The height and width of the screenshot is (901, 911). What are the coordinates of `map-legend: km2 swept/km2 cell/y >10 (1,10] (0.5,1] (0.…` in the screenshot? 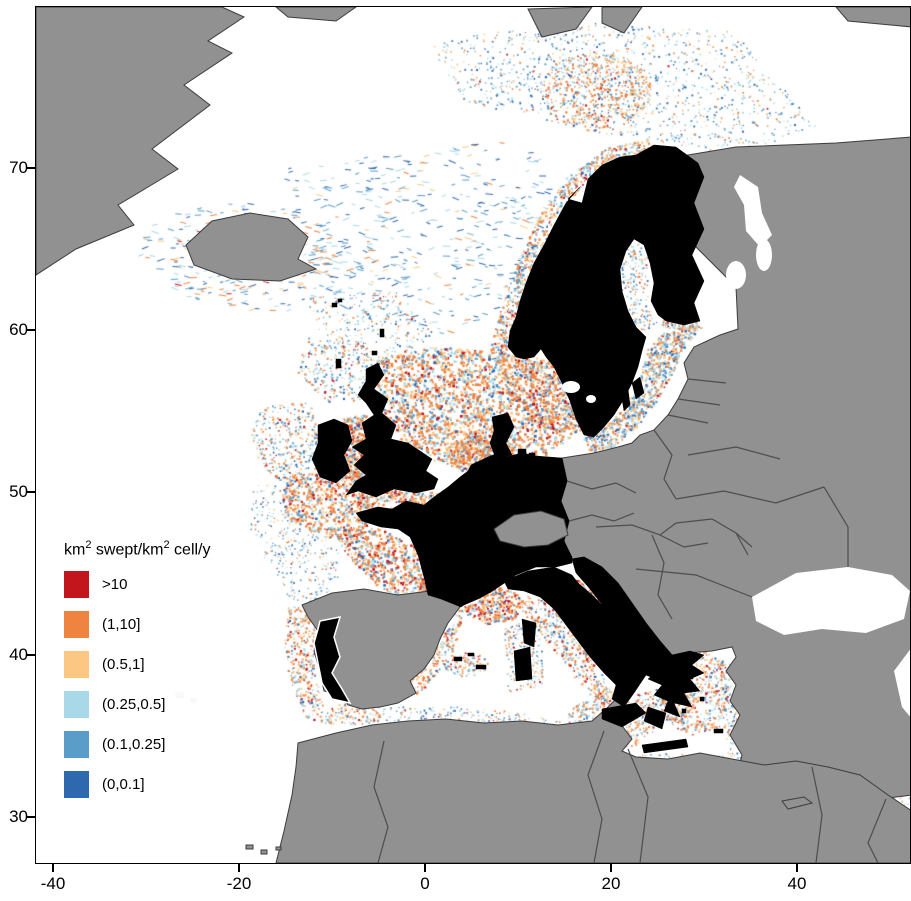 It's located at (164, 675).